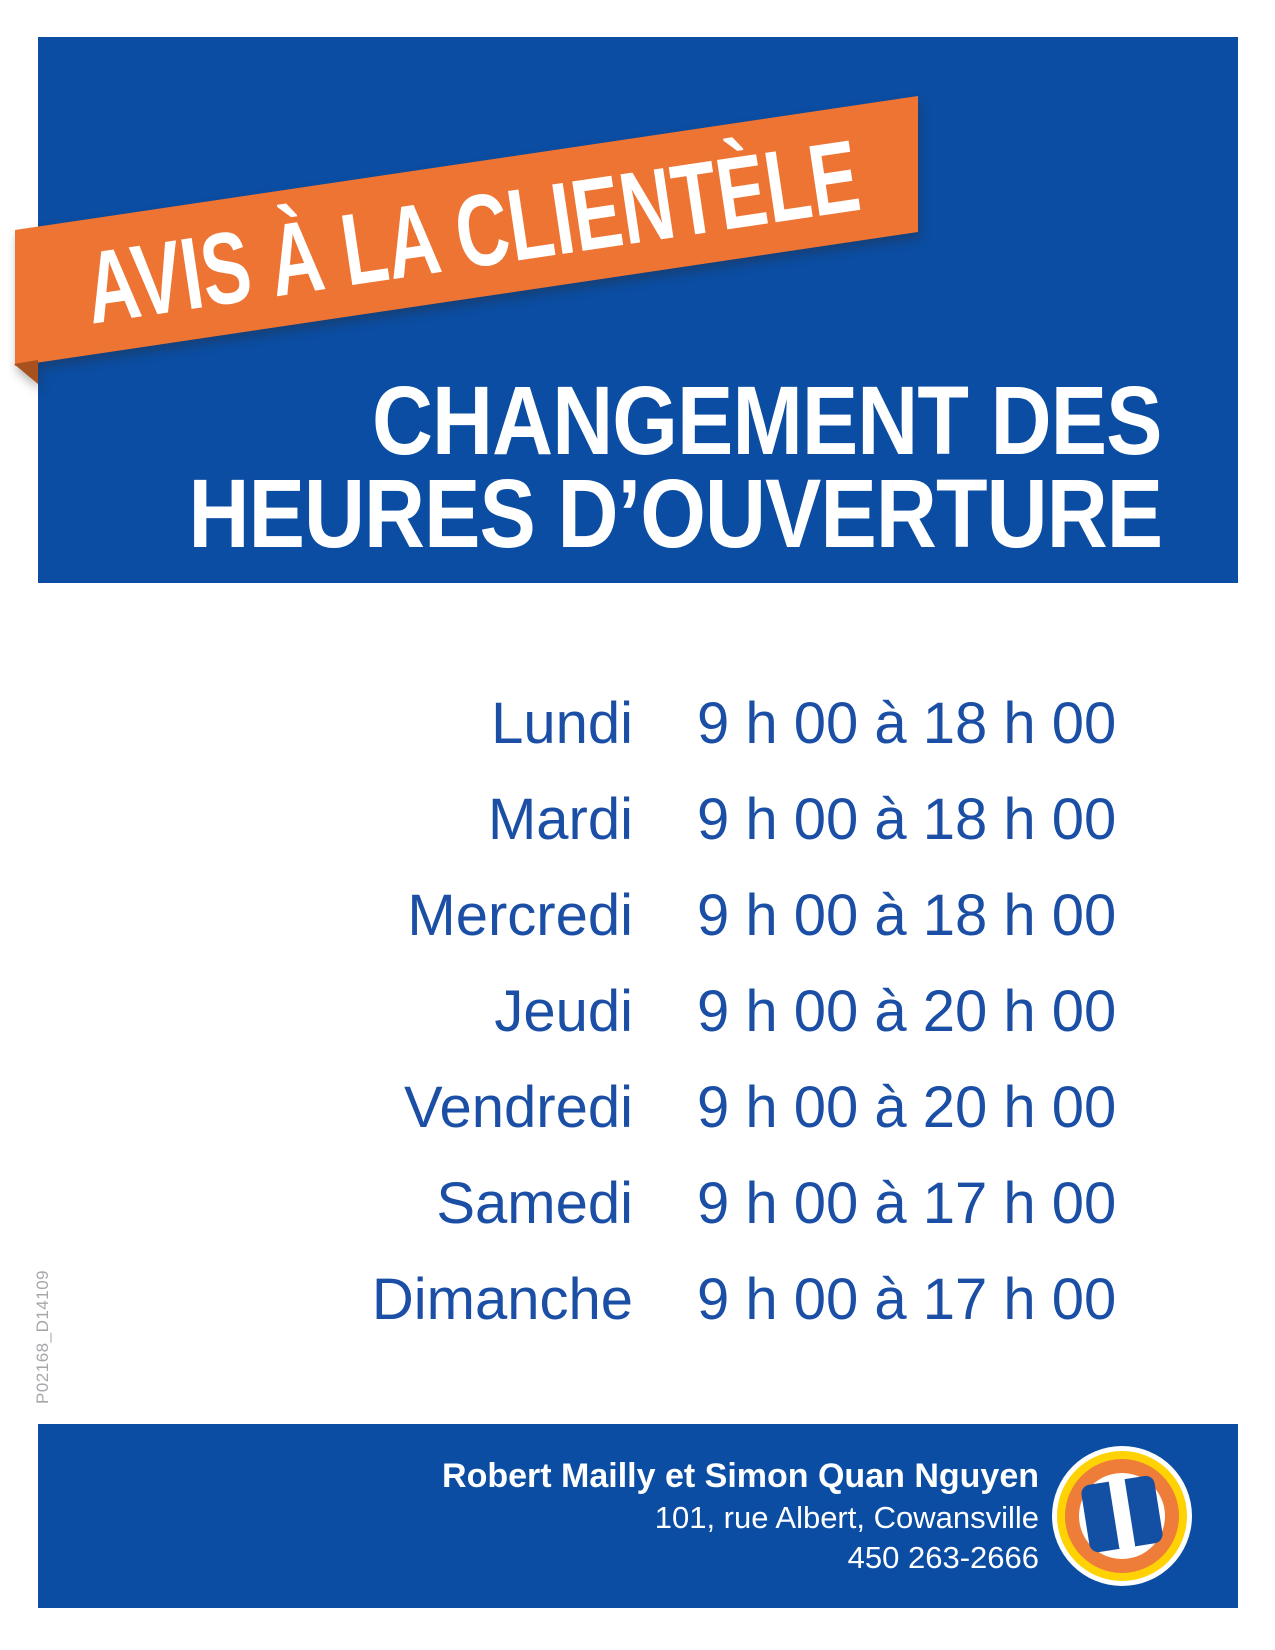  Describe the element at coordinates (560, 819) in the screenshot. I see `day-label: Mardi` at that location.